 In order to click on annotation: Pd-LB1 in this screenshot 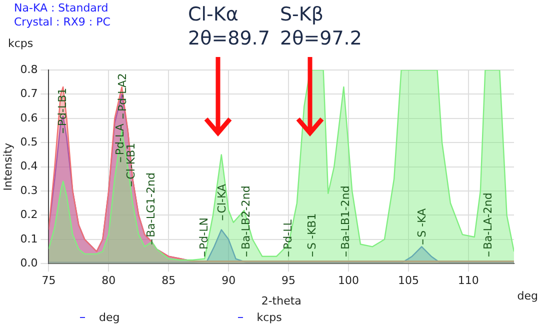, I will do `click(62, 107)`.